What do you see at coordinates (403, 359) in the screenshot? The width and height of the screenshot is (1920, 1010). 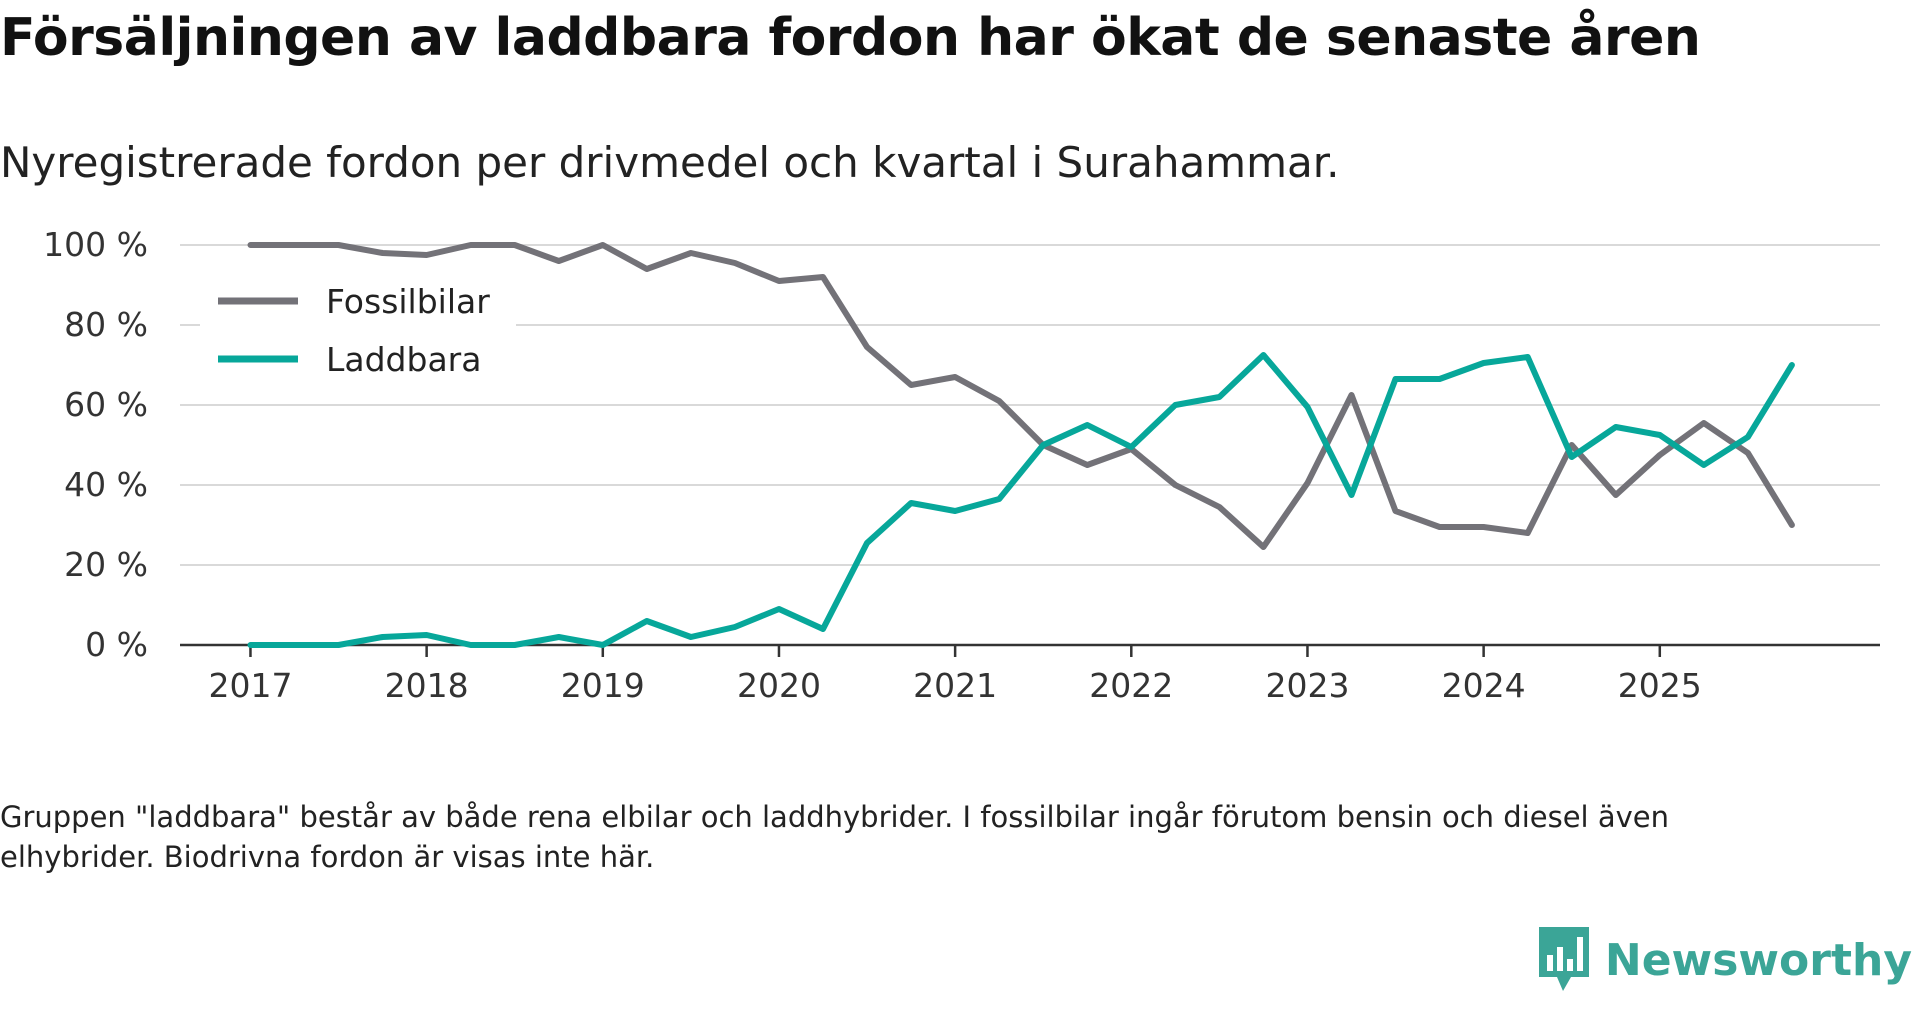 I see `legend-label-laddbara: Laddbara` at bounding box center [403, 359].